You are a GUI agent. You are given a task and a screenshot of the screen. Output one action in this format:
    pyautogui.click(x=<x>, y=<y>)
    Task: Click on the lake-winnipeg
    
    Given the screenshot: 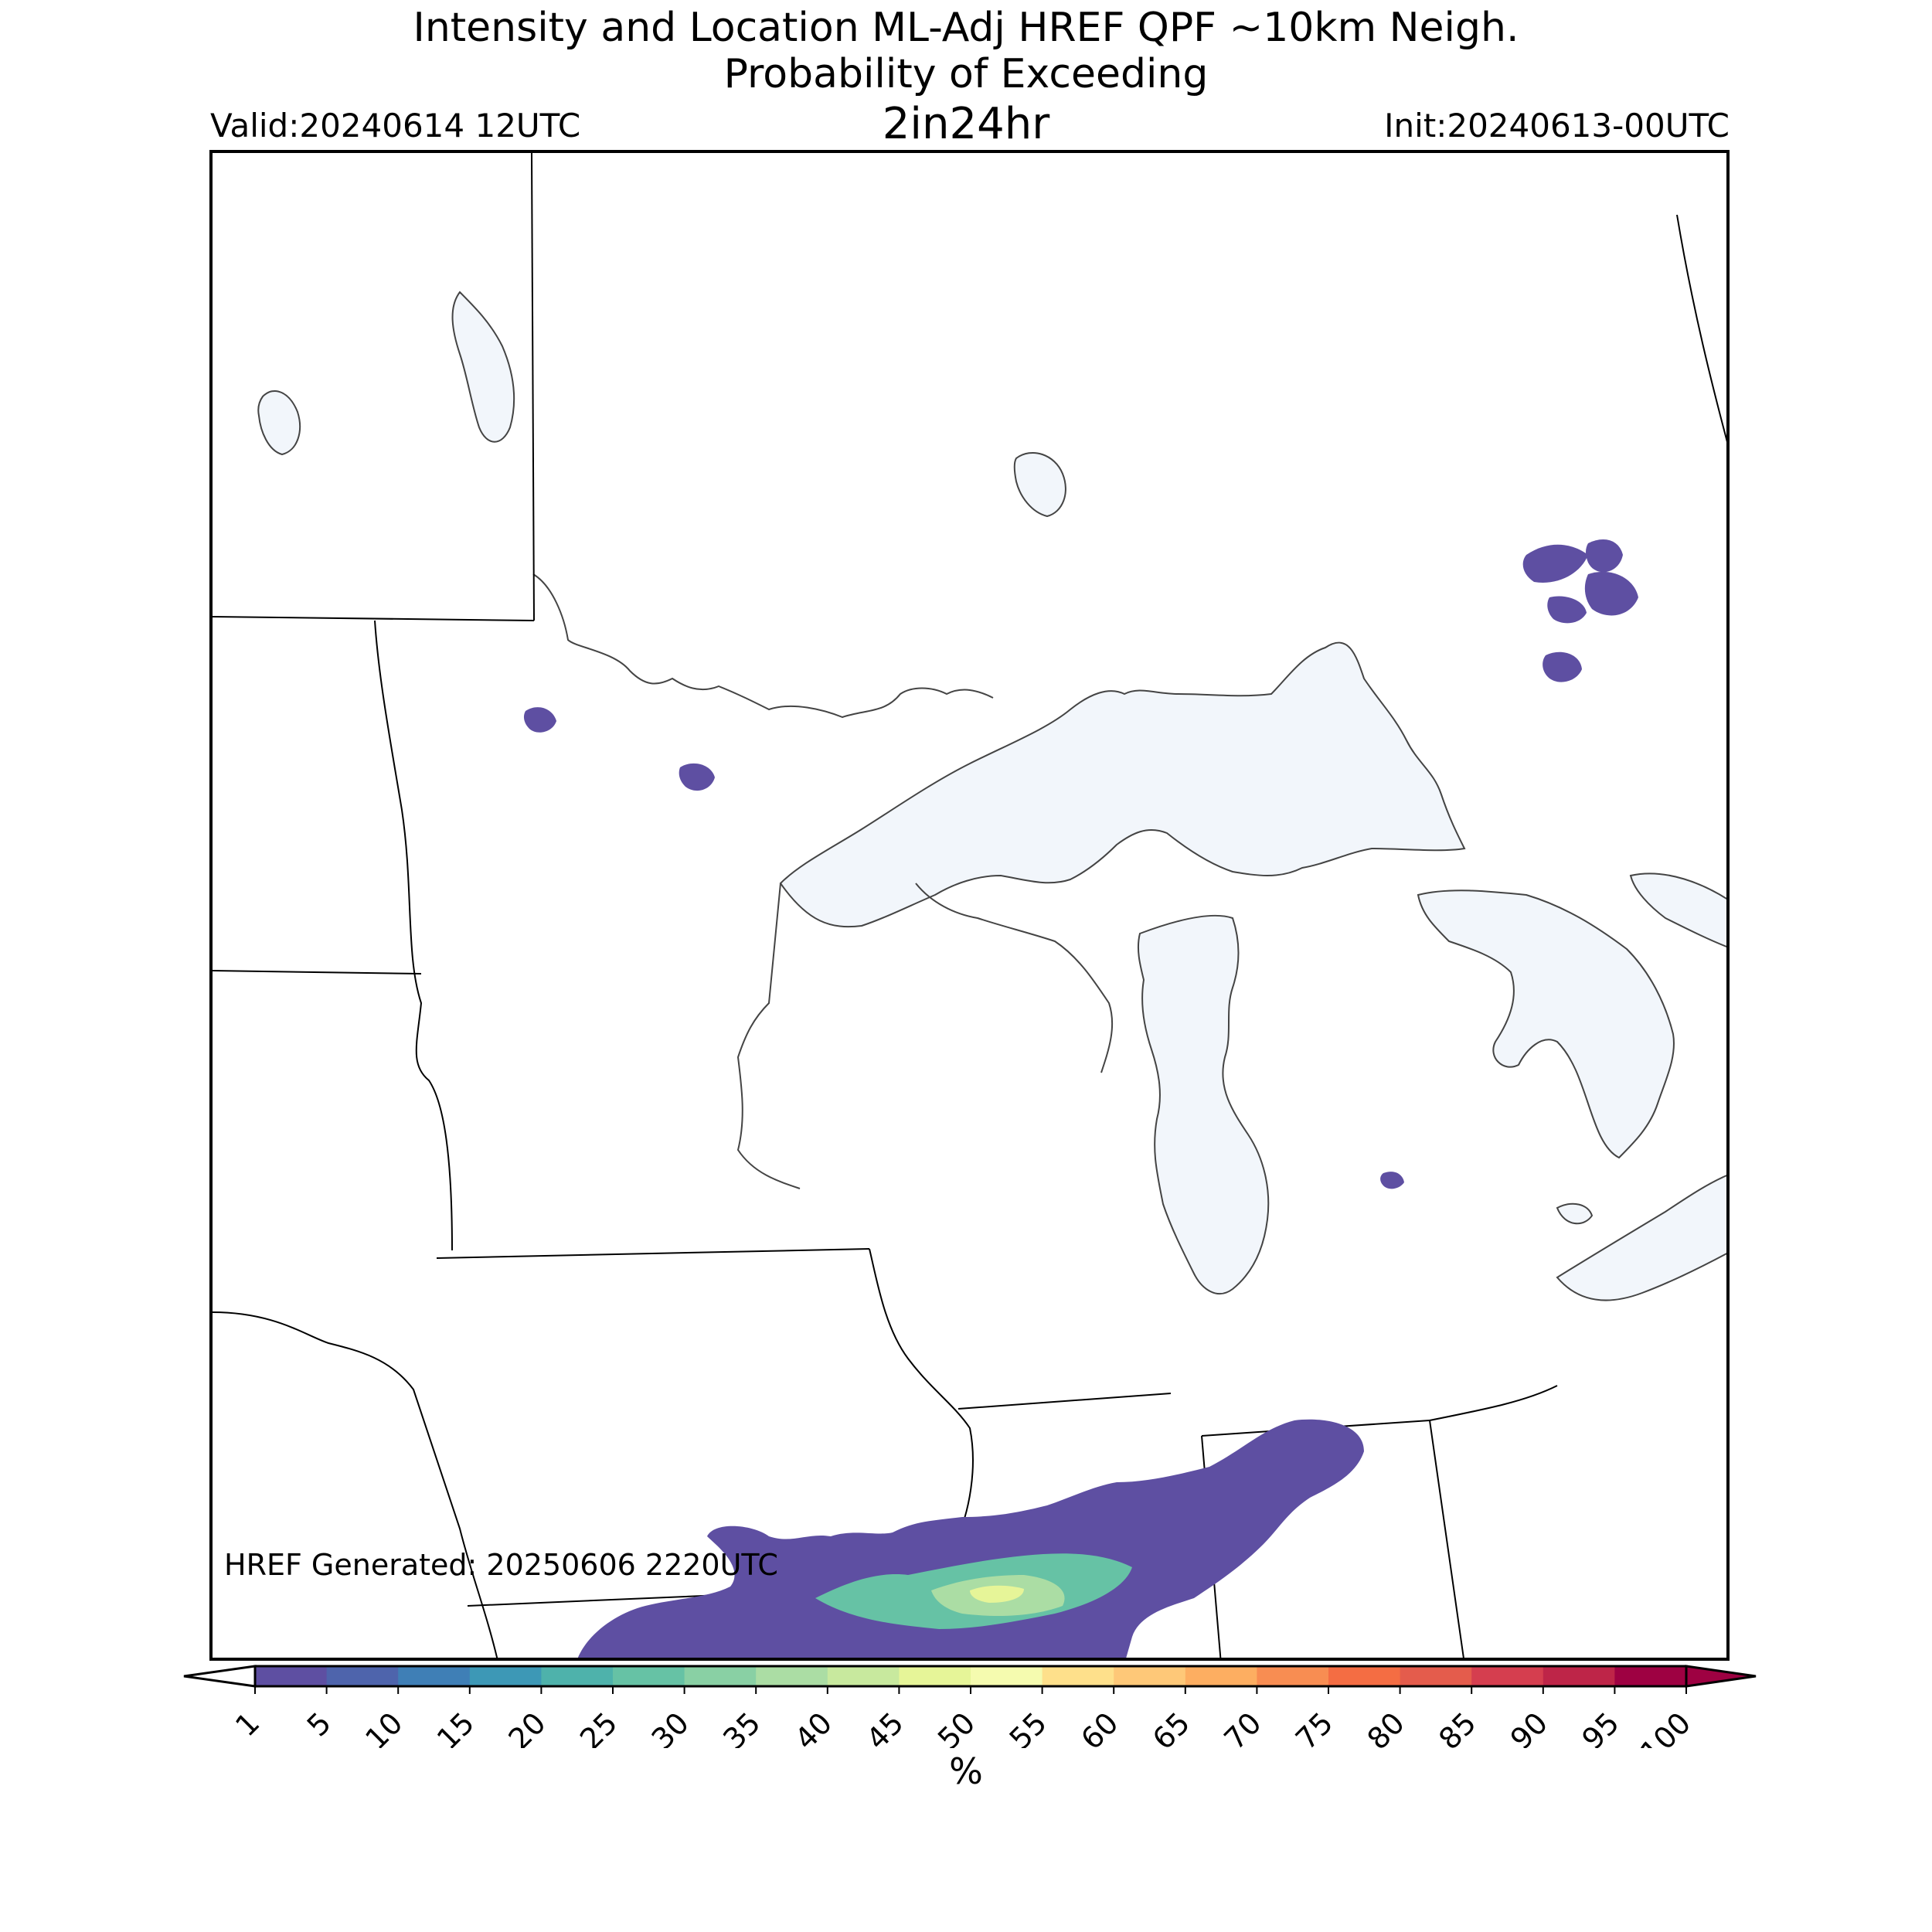 What is the action you would take?
    pyautogui.click(x=279, y=422)
    